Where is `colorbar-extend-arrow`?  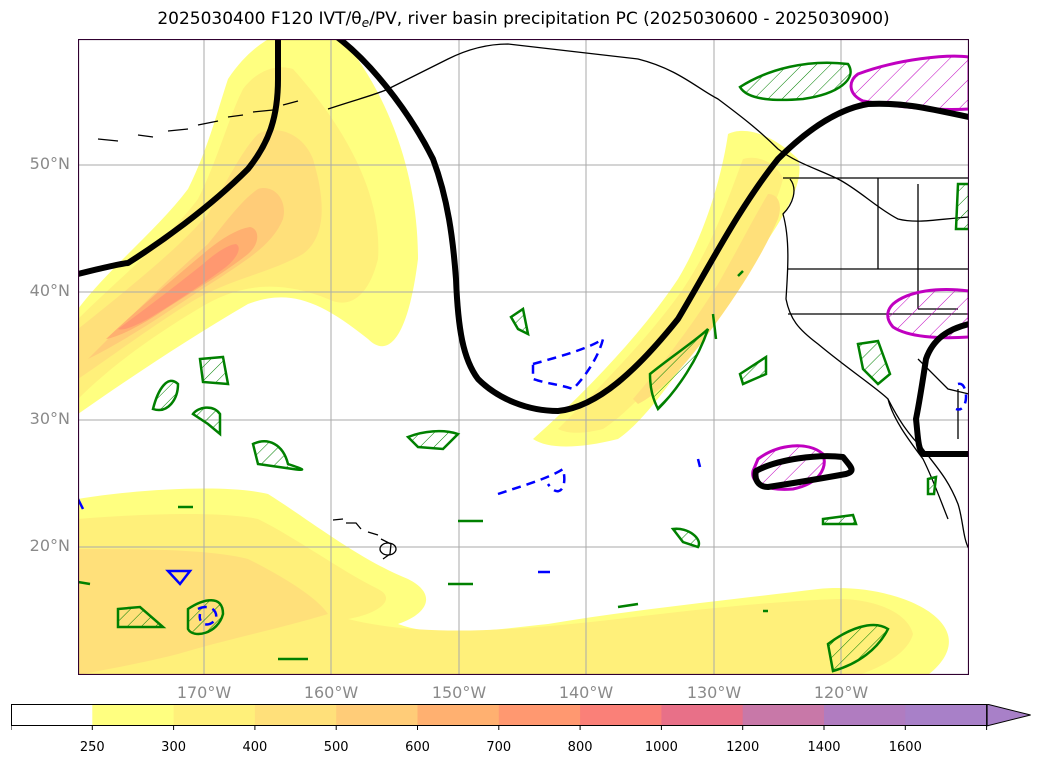 colorbar-extend-arrow is located at coordinates (1008, 715).